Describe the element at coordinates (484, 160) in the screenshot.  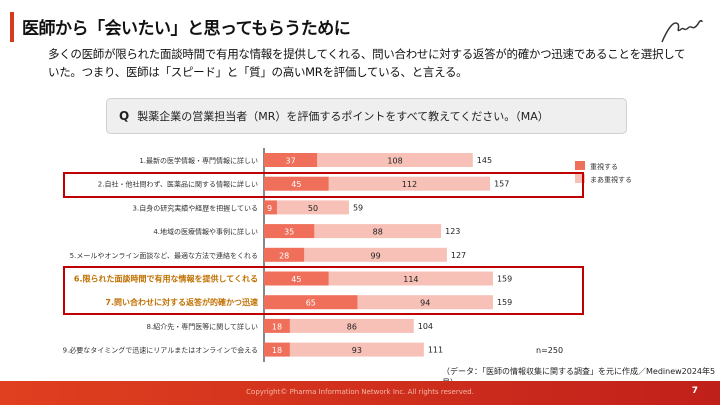
I see `total-label: 145` at that location.